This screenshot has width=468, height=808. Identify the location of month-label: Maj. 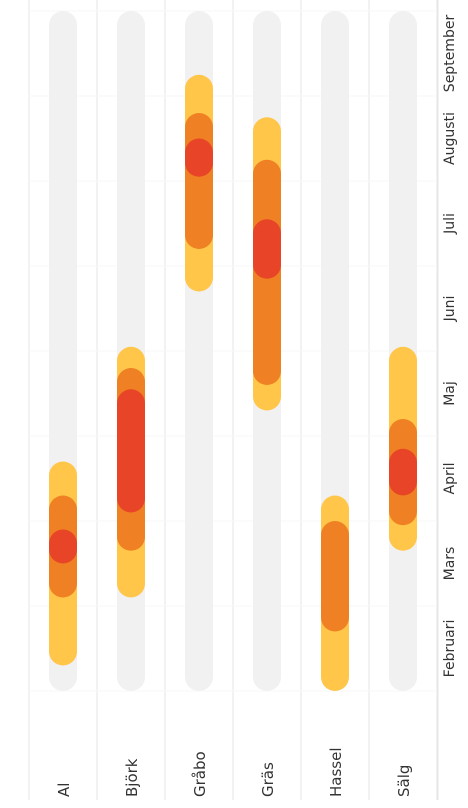
(450, 393).